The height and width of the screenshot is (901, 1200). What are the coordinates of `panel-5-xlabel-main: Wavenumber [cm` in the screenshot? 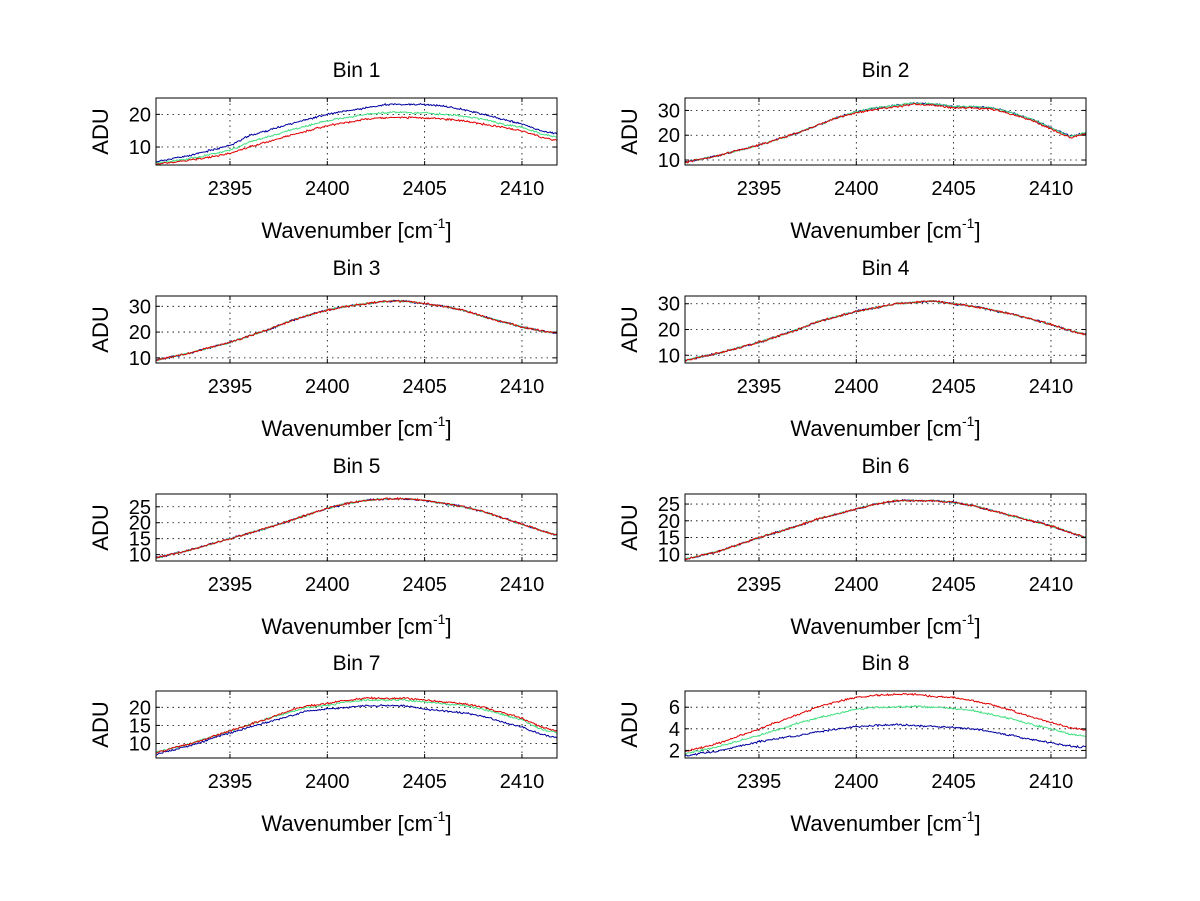 It's located at (347, 626).